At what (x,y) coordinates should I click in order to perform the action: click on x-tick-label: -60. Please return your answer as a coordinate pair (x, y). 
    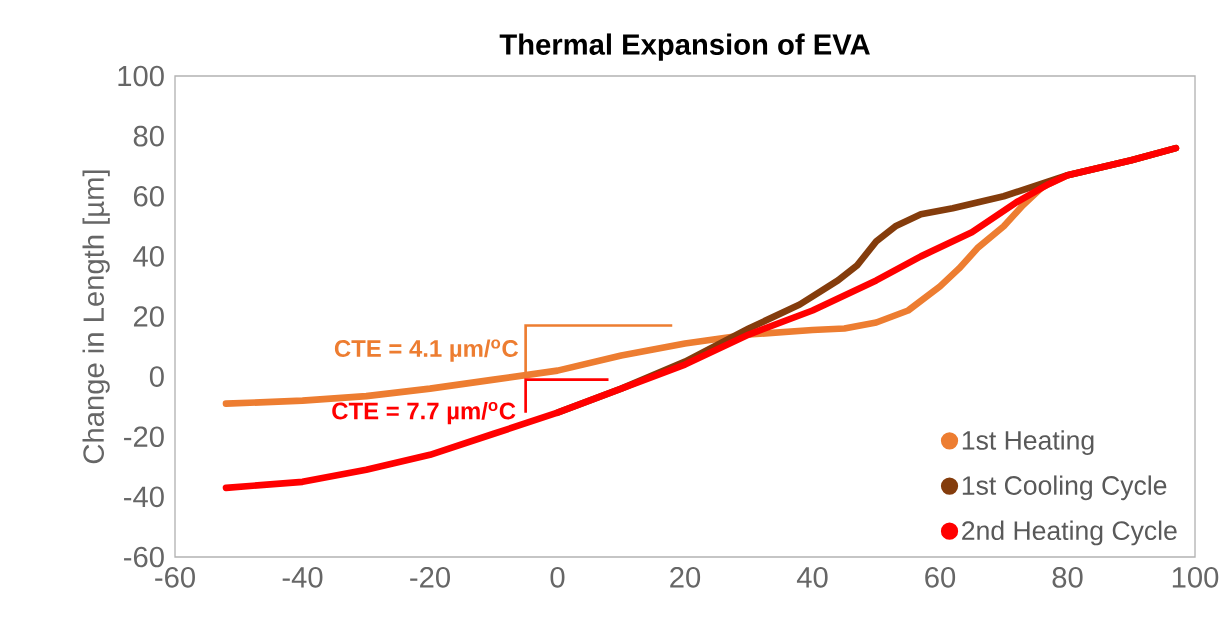
    Looking at the image, I should click on (175, 577).